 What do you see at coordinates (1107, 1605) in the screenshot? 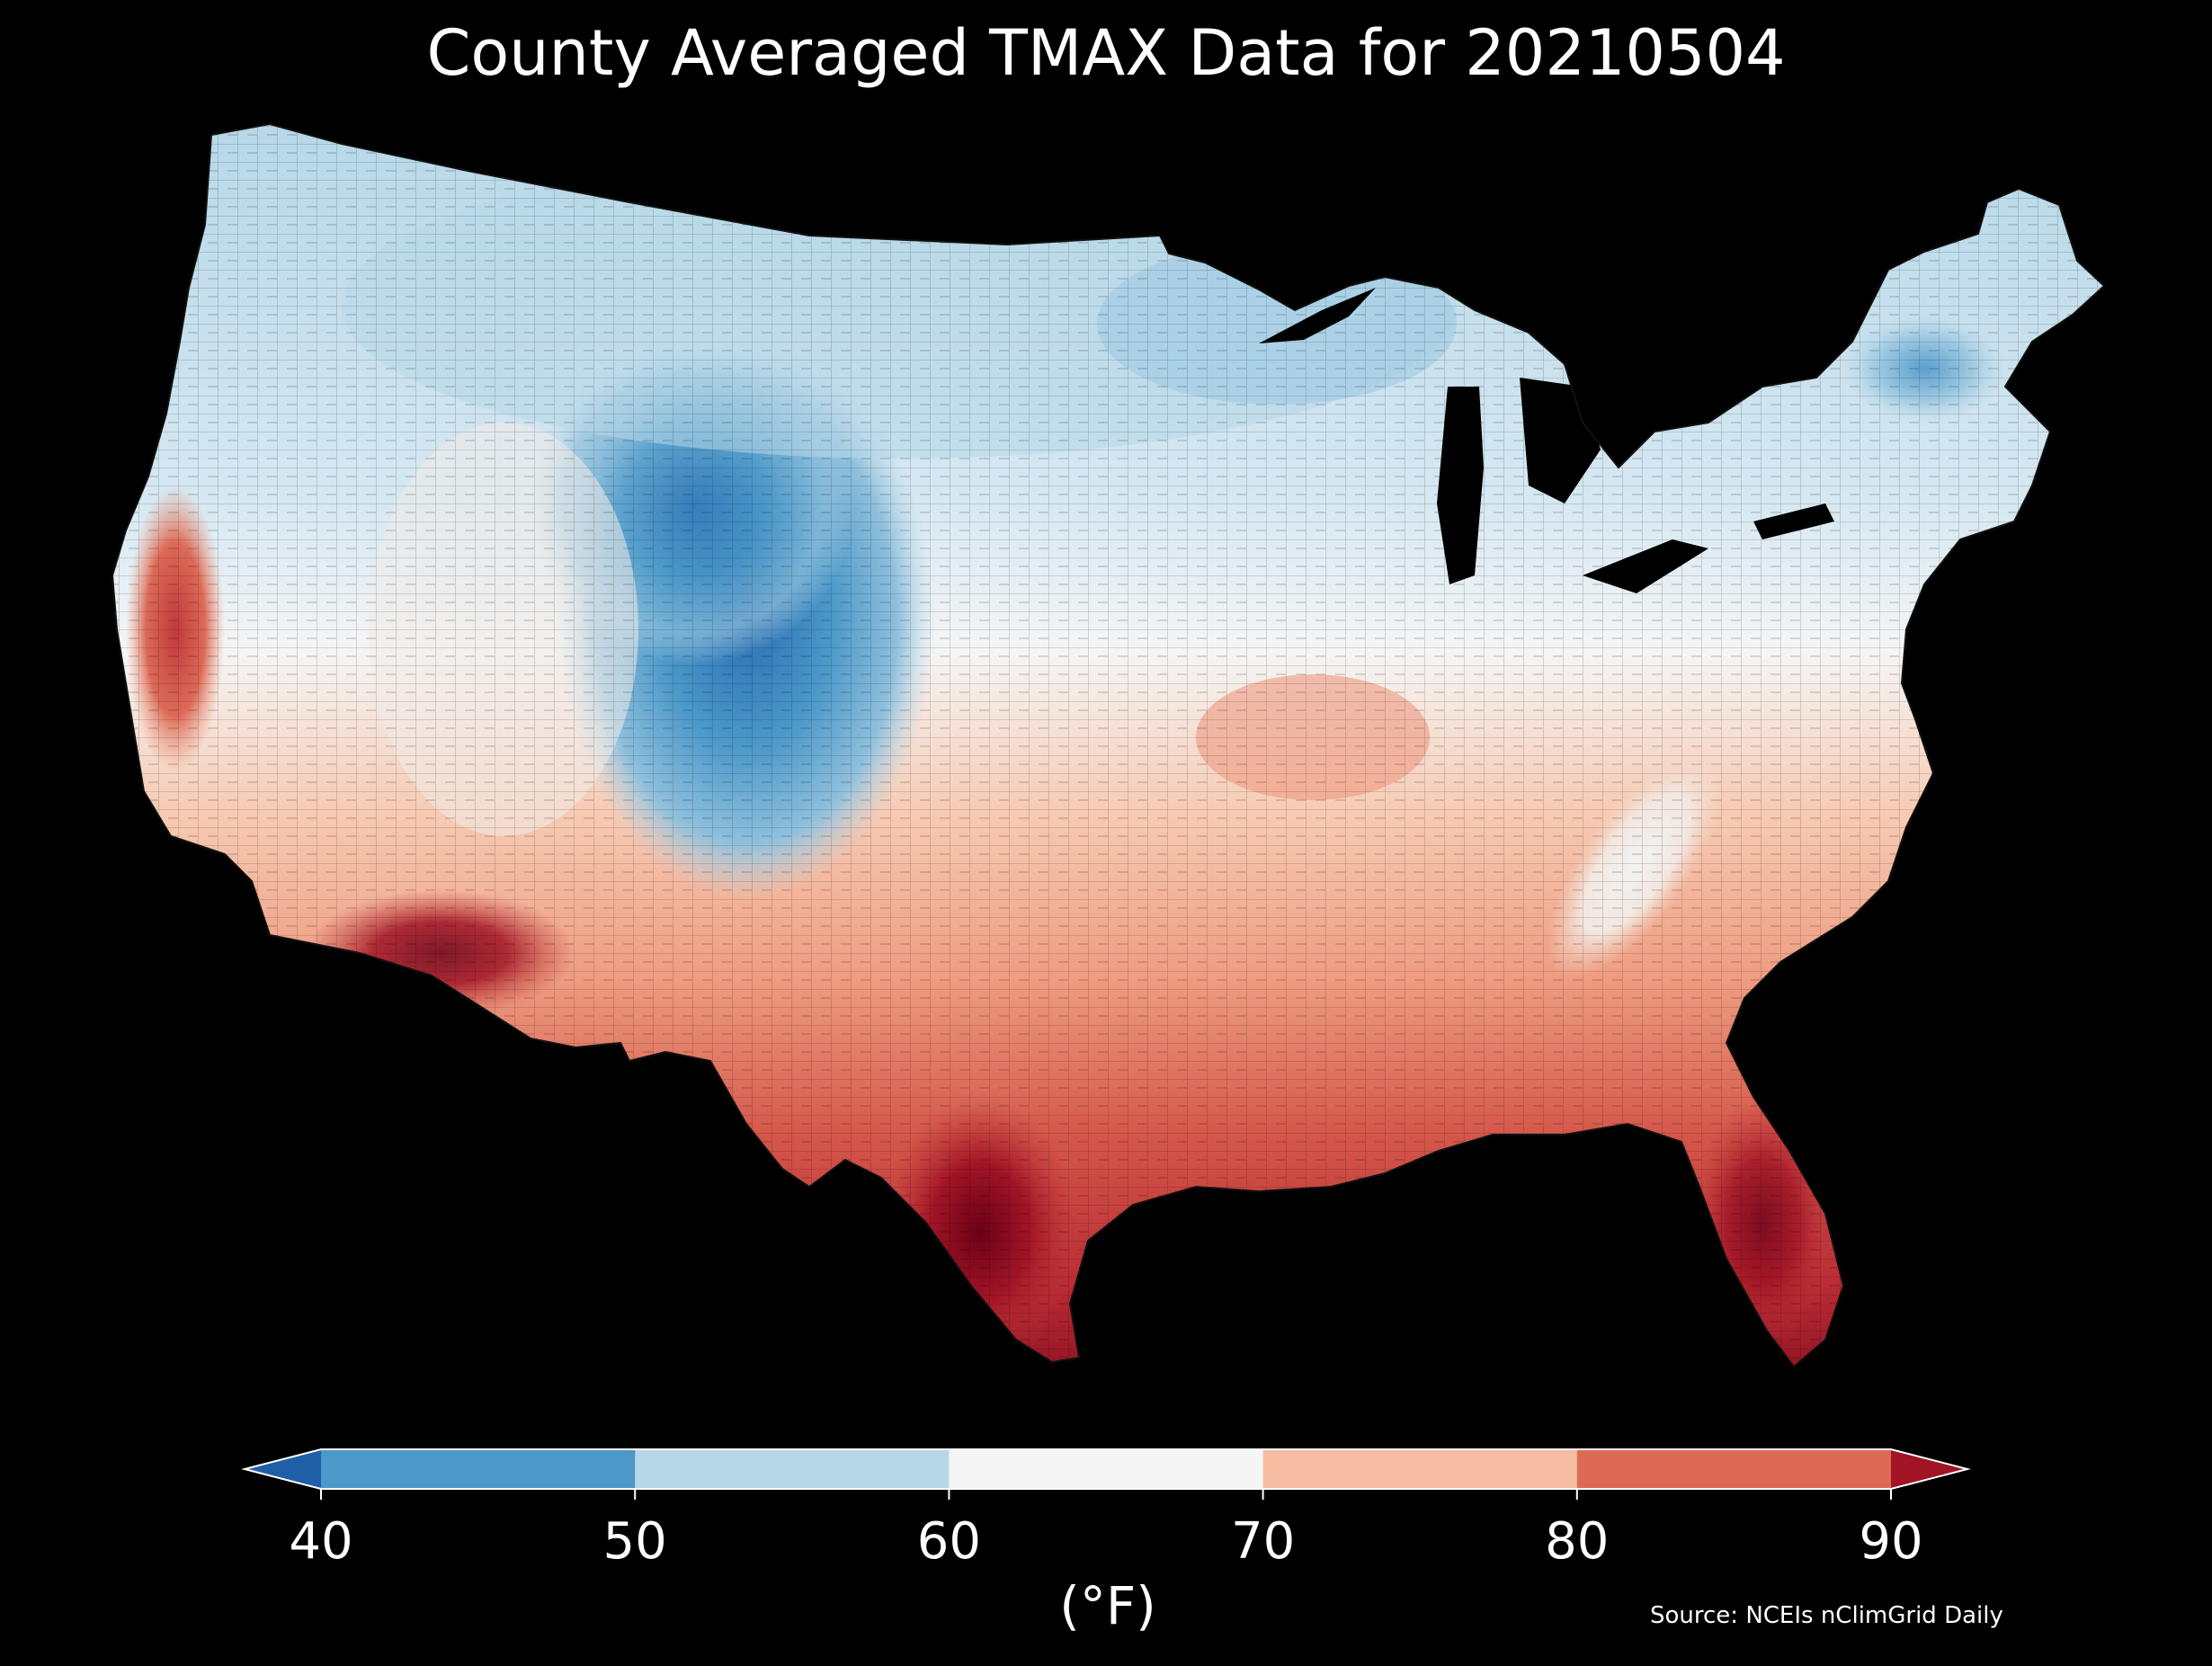
I see `colorbar-units-label: (°F)` at bounding box center [1107, 1605].